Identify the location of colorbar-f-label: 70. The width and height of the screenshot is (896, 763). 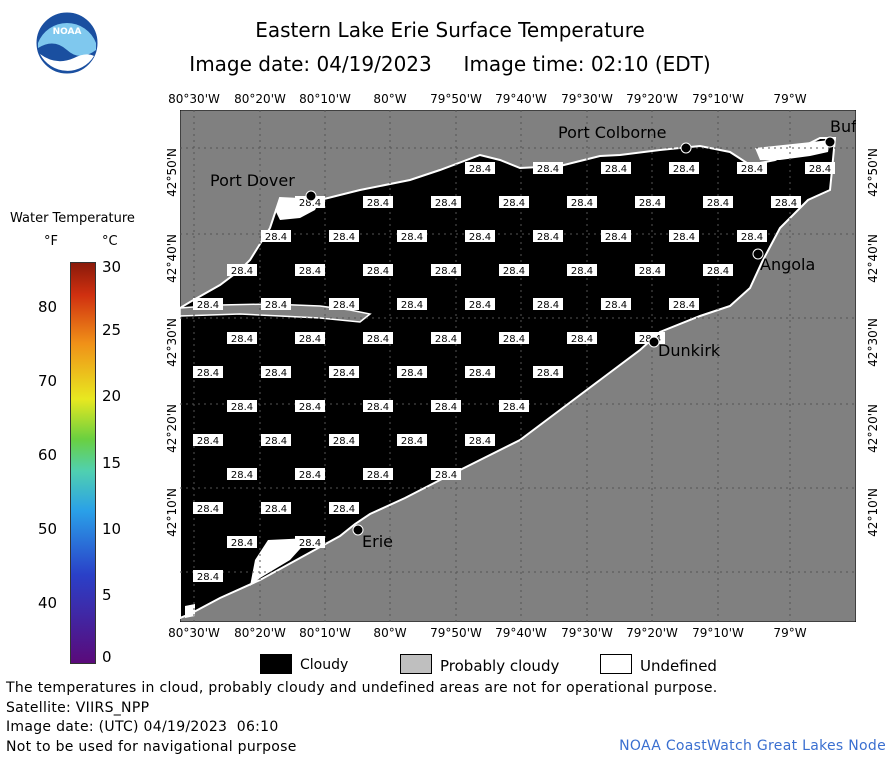
(48, 381).